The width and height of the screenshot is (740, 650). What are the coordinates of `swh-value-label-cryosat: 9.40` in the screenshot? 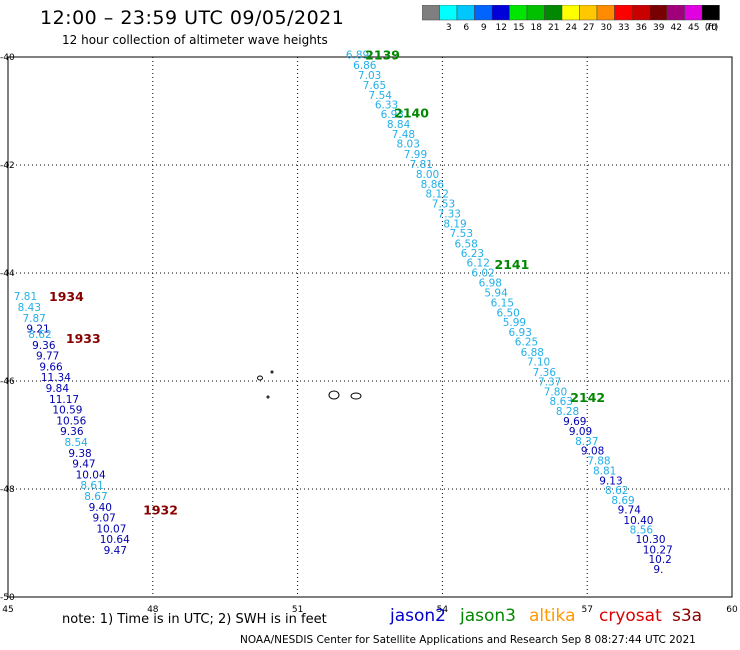 It's located at (100, 508).